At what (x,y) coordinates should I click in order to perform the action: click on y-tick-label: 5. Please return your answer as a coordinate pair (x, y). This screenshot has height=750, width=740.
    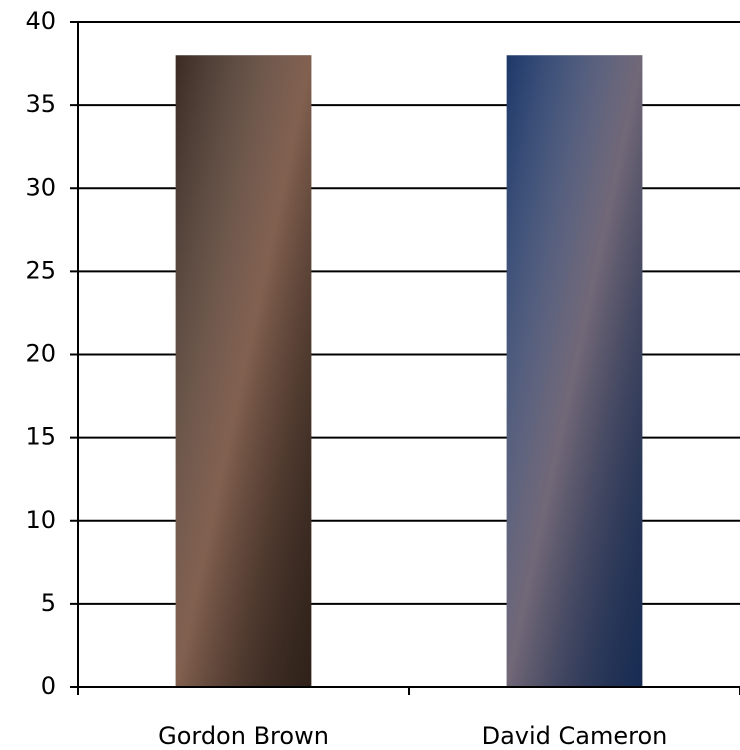
    Looking at the image, I should click on (48, 603).